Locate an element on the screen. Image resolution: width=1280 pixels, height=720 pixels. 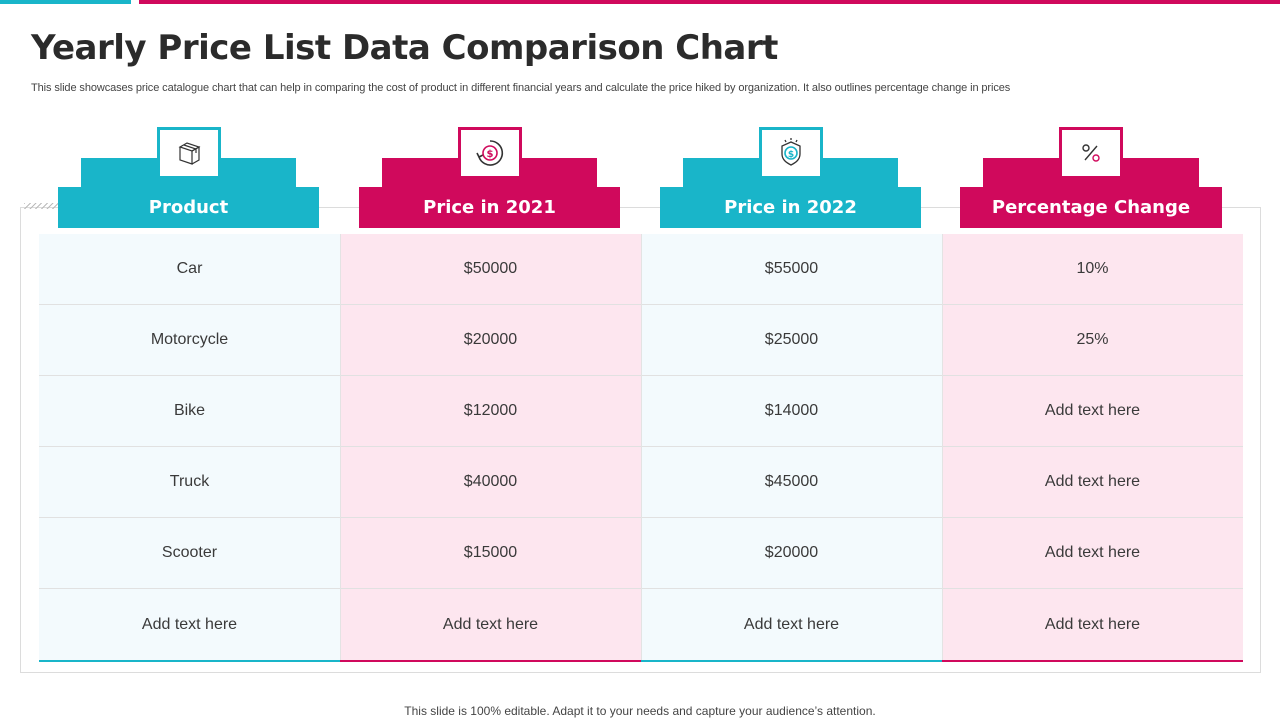
table-cell: $55000 is located at coordinates (791, 269).